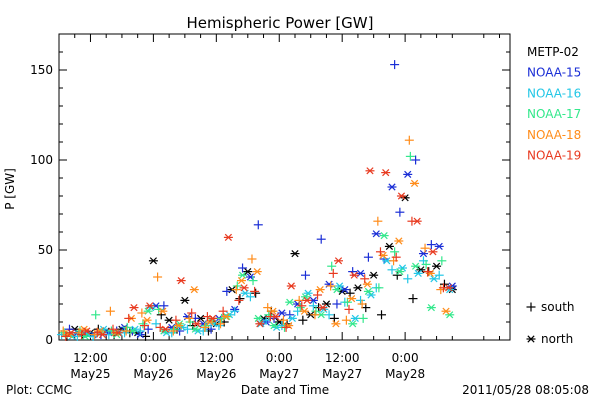  I want to click on plot-credit: Plot: CCMC, so click(39, 390).